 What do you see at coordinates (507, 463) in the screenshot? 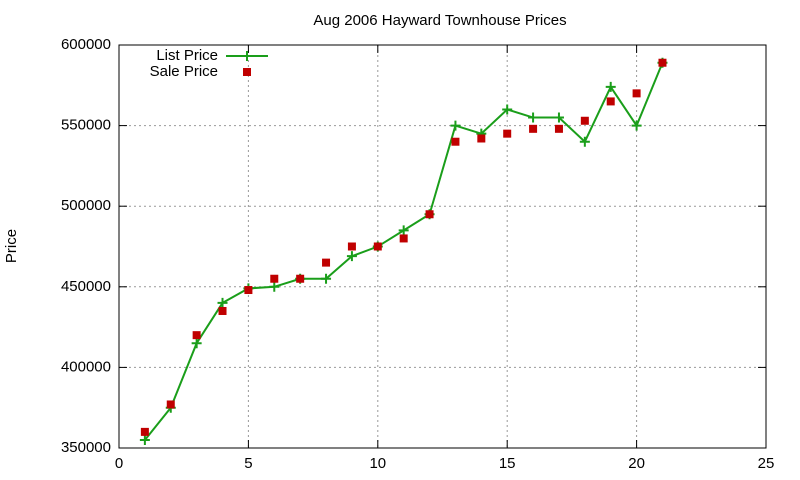
I see `x-tick-label: 15` at bounding box center [507, 463].